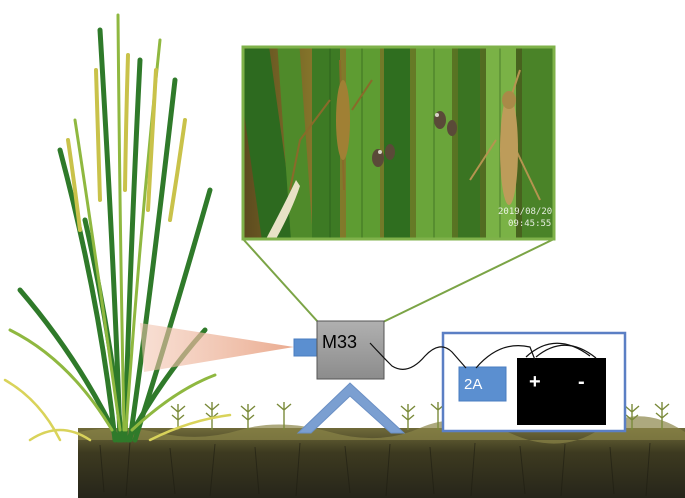 The width and height of the screenshot is (685, 498). I want to click on camera-unit, so click(339, 350).